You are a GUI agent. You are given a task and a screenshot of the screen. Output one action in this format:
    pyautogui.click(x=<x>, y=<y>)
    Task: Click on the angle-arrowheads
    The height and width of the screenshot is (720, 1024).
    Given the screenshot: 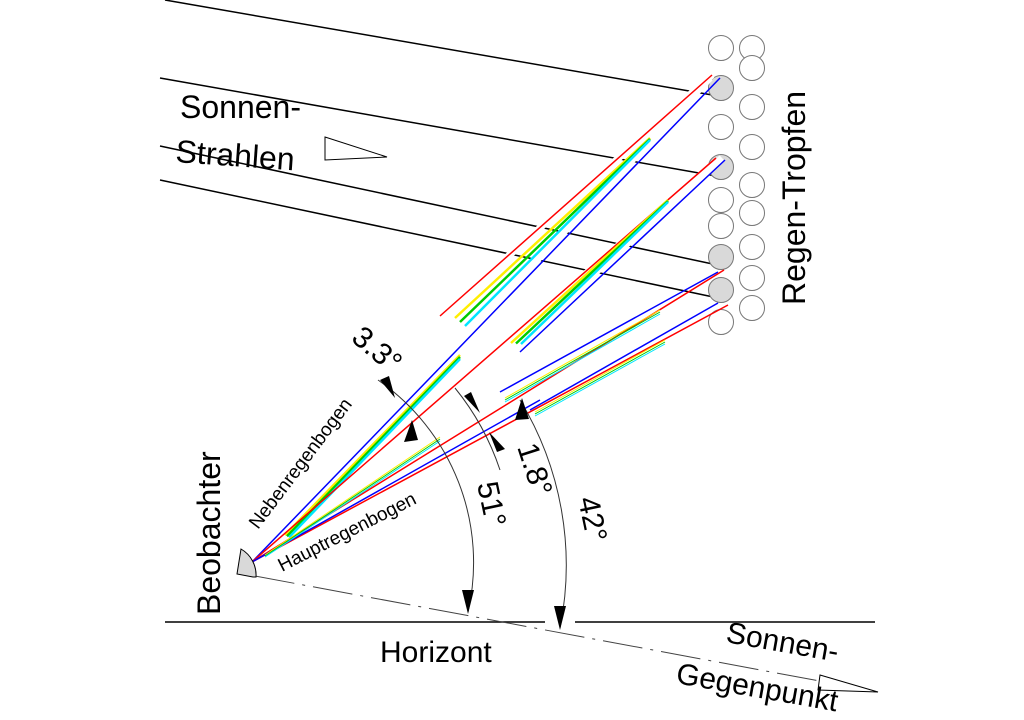 What is the action you would take?
    pyautogui.click(x=473, y=503)
    